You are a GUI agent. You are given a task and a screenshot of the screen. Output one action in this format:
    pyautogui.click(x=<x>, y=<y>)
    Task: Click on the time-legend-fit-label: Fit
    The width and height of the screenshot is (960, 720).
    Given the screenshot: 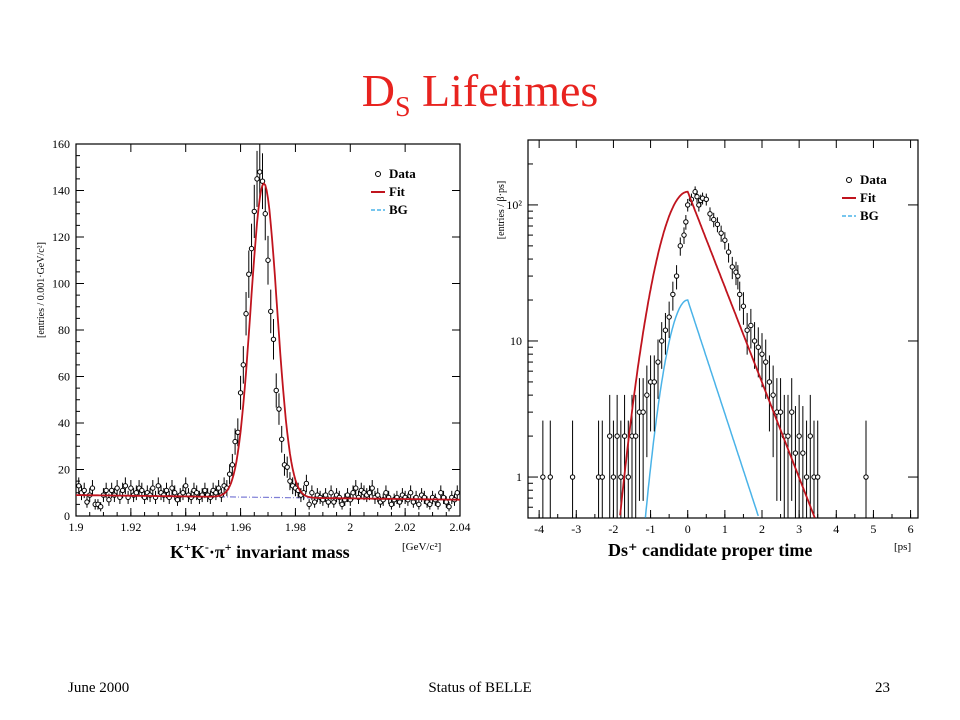 What is the action you would take?
    pyautogui.click(x=868, y=197)
    